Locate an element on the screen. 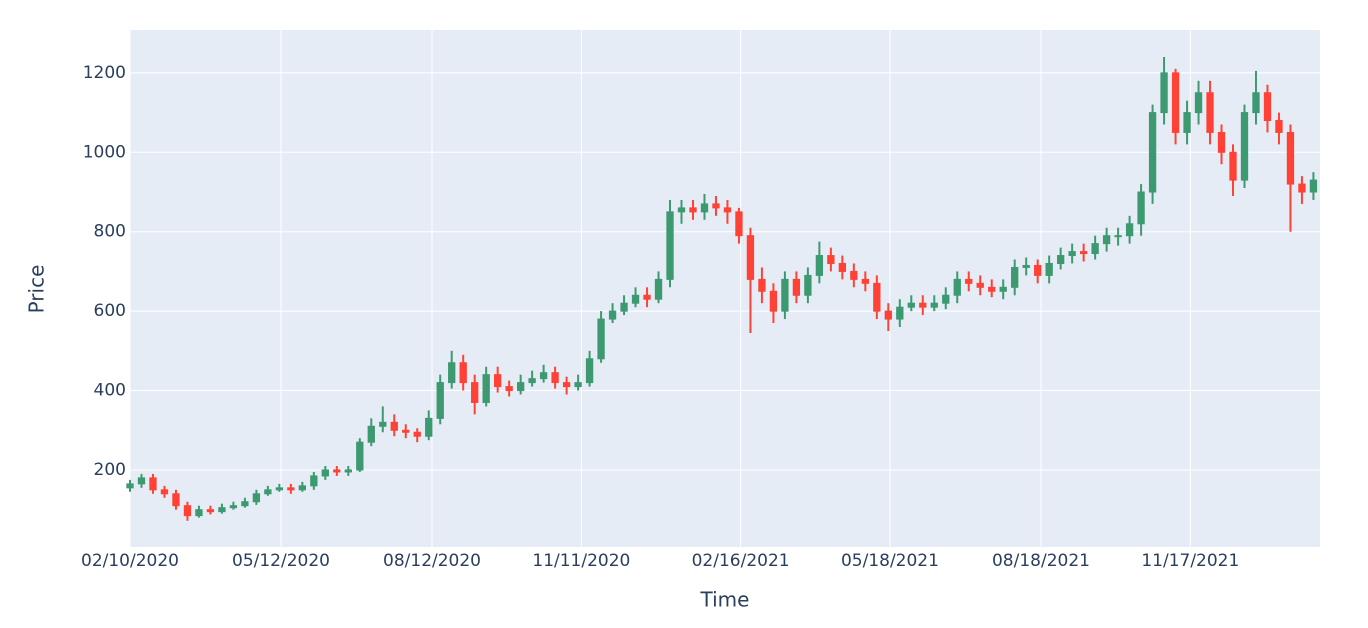 This screenshot has width=1368, height=628. y-axis-title: Price is located at coordinates (37, 289).